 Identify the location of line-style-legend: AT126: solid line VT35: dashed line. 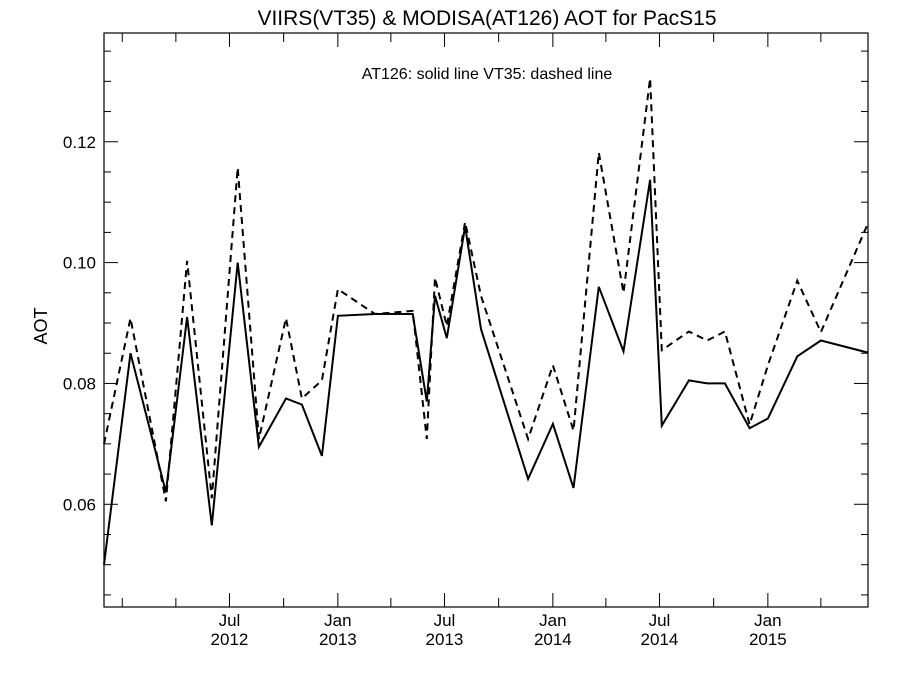
(487, 74).